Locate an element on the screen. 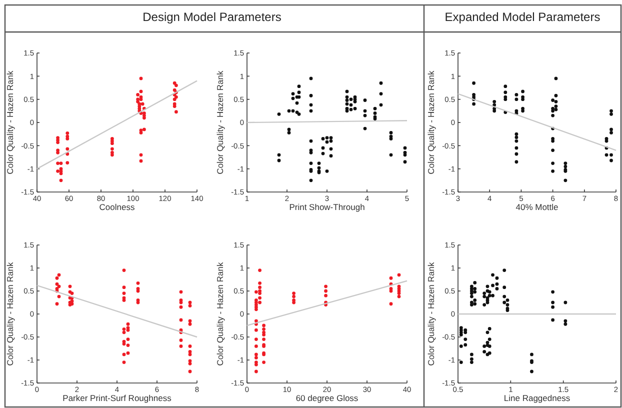  x-axis-title: Parker Print-Surf Roughness is located at coordinates (117, 398).